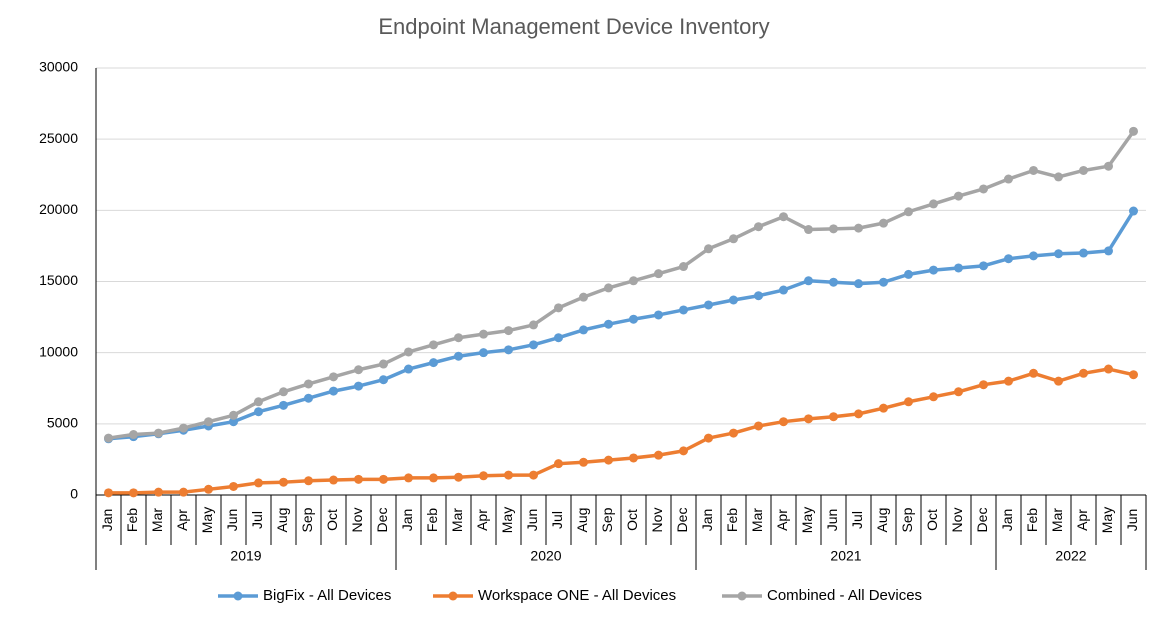  Describe the element at coordinates (245, 556) in the screenshot. I see `x-group-label: 2019` at that location.